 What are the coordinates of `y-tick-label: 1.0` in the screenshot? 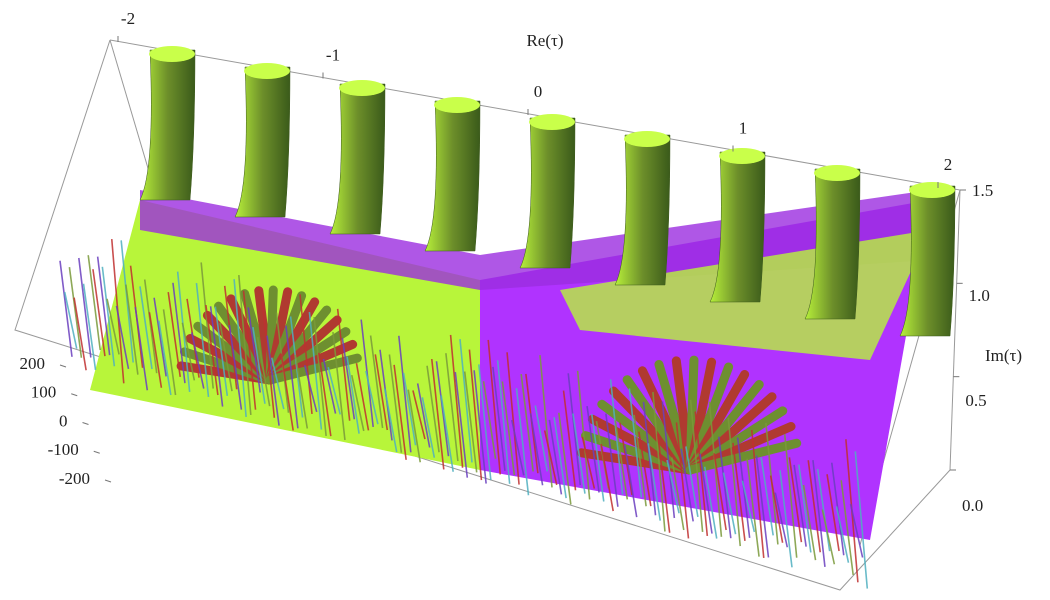 It's located at (979, 295).